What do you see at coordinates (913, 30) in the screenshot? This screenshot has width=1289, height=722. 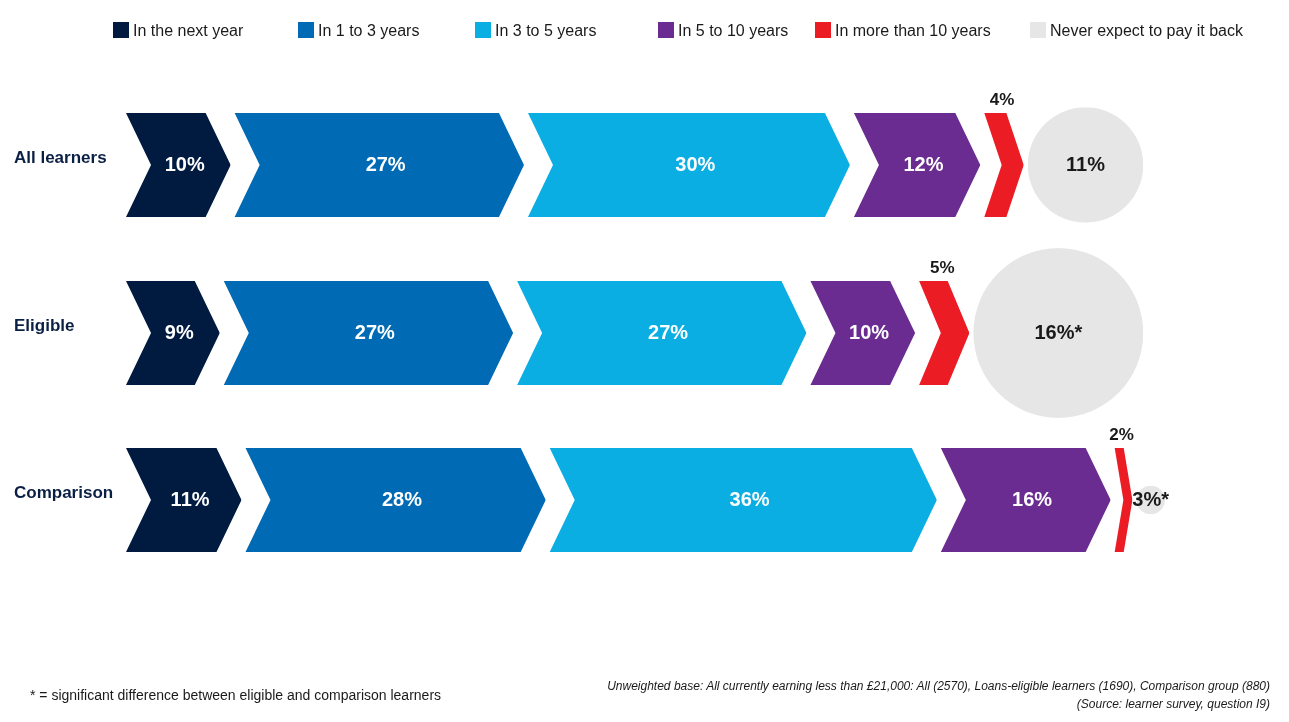 I see `legend-label: In more than 10 years` at bounding box center [913, 30].